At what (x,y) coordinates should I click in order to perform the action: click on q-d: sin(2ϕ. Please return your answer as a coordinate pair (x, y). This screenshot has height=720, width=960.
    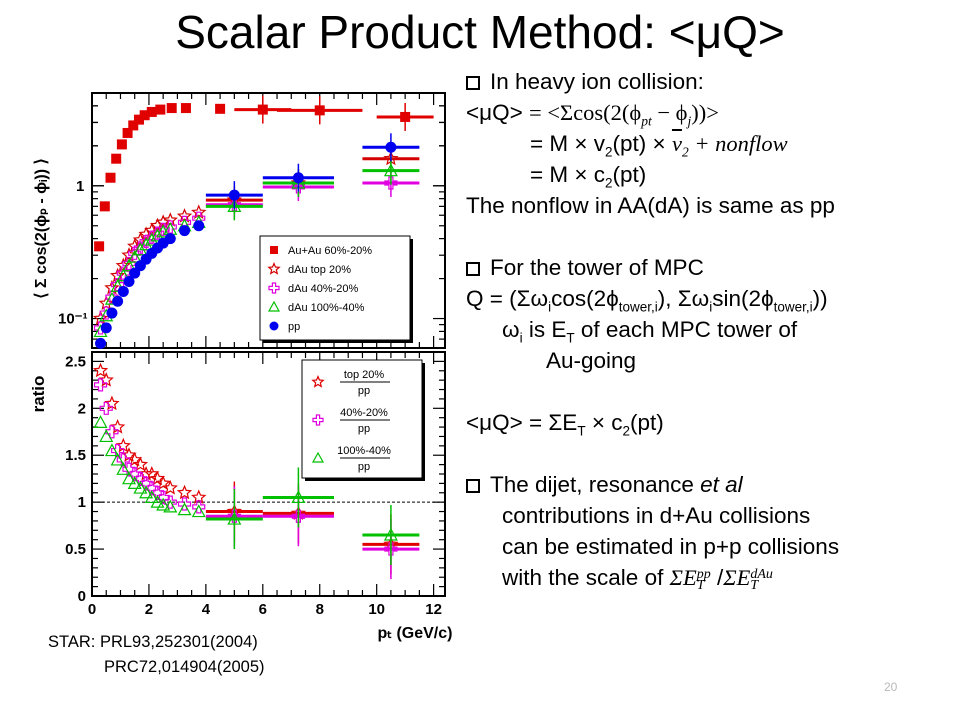
    Looking at the image, I should click on (743, 298).